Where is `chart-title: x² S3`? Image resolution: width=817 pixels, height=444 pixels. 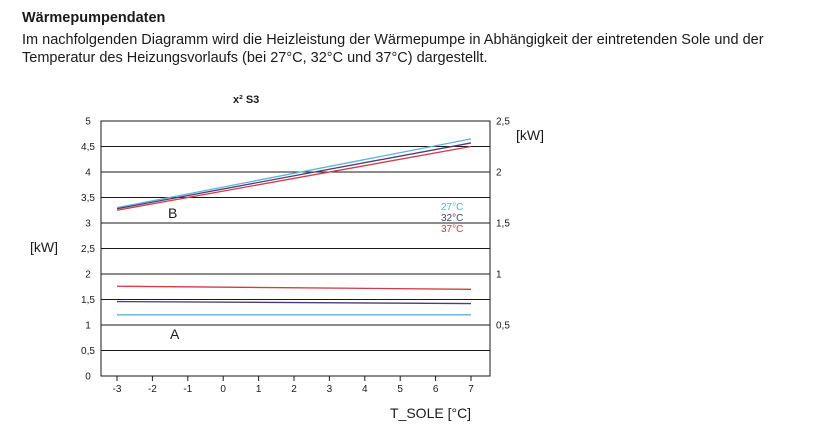 chart-title: x² S3 is located at coordinates (246, 100).